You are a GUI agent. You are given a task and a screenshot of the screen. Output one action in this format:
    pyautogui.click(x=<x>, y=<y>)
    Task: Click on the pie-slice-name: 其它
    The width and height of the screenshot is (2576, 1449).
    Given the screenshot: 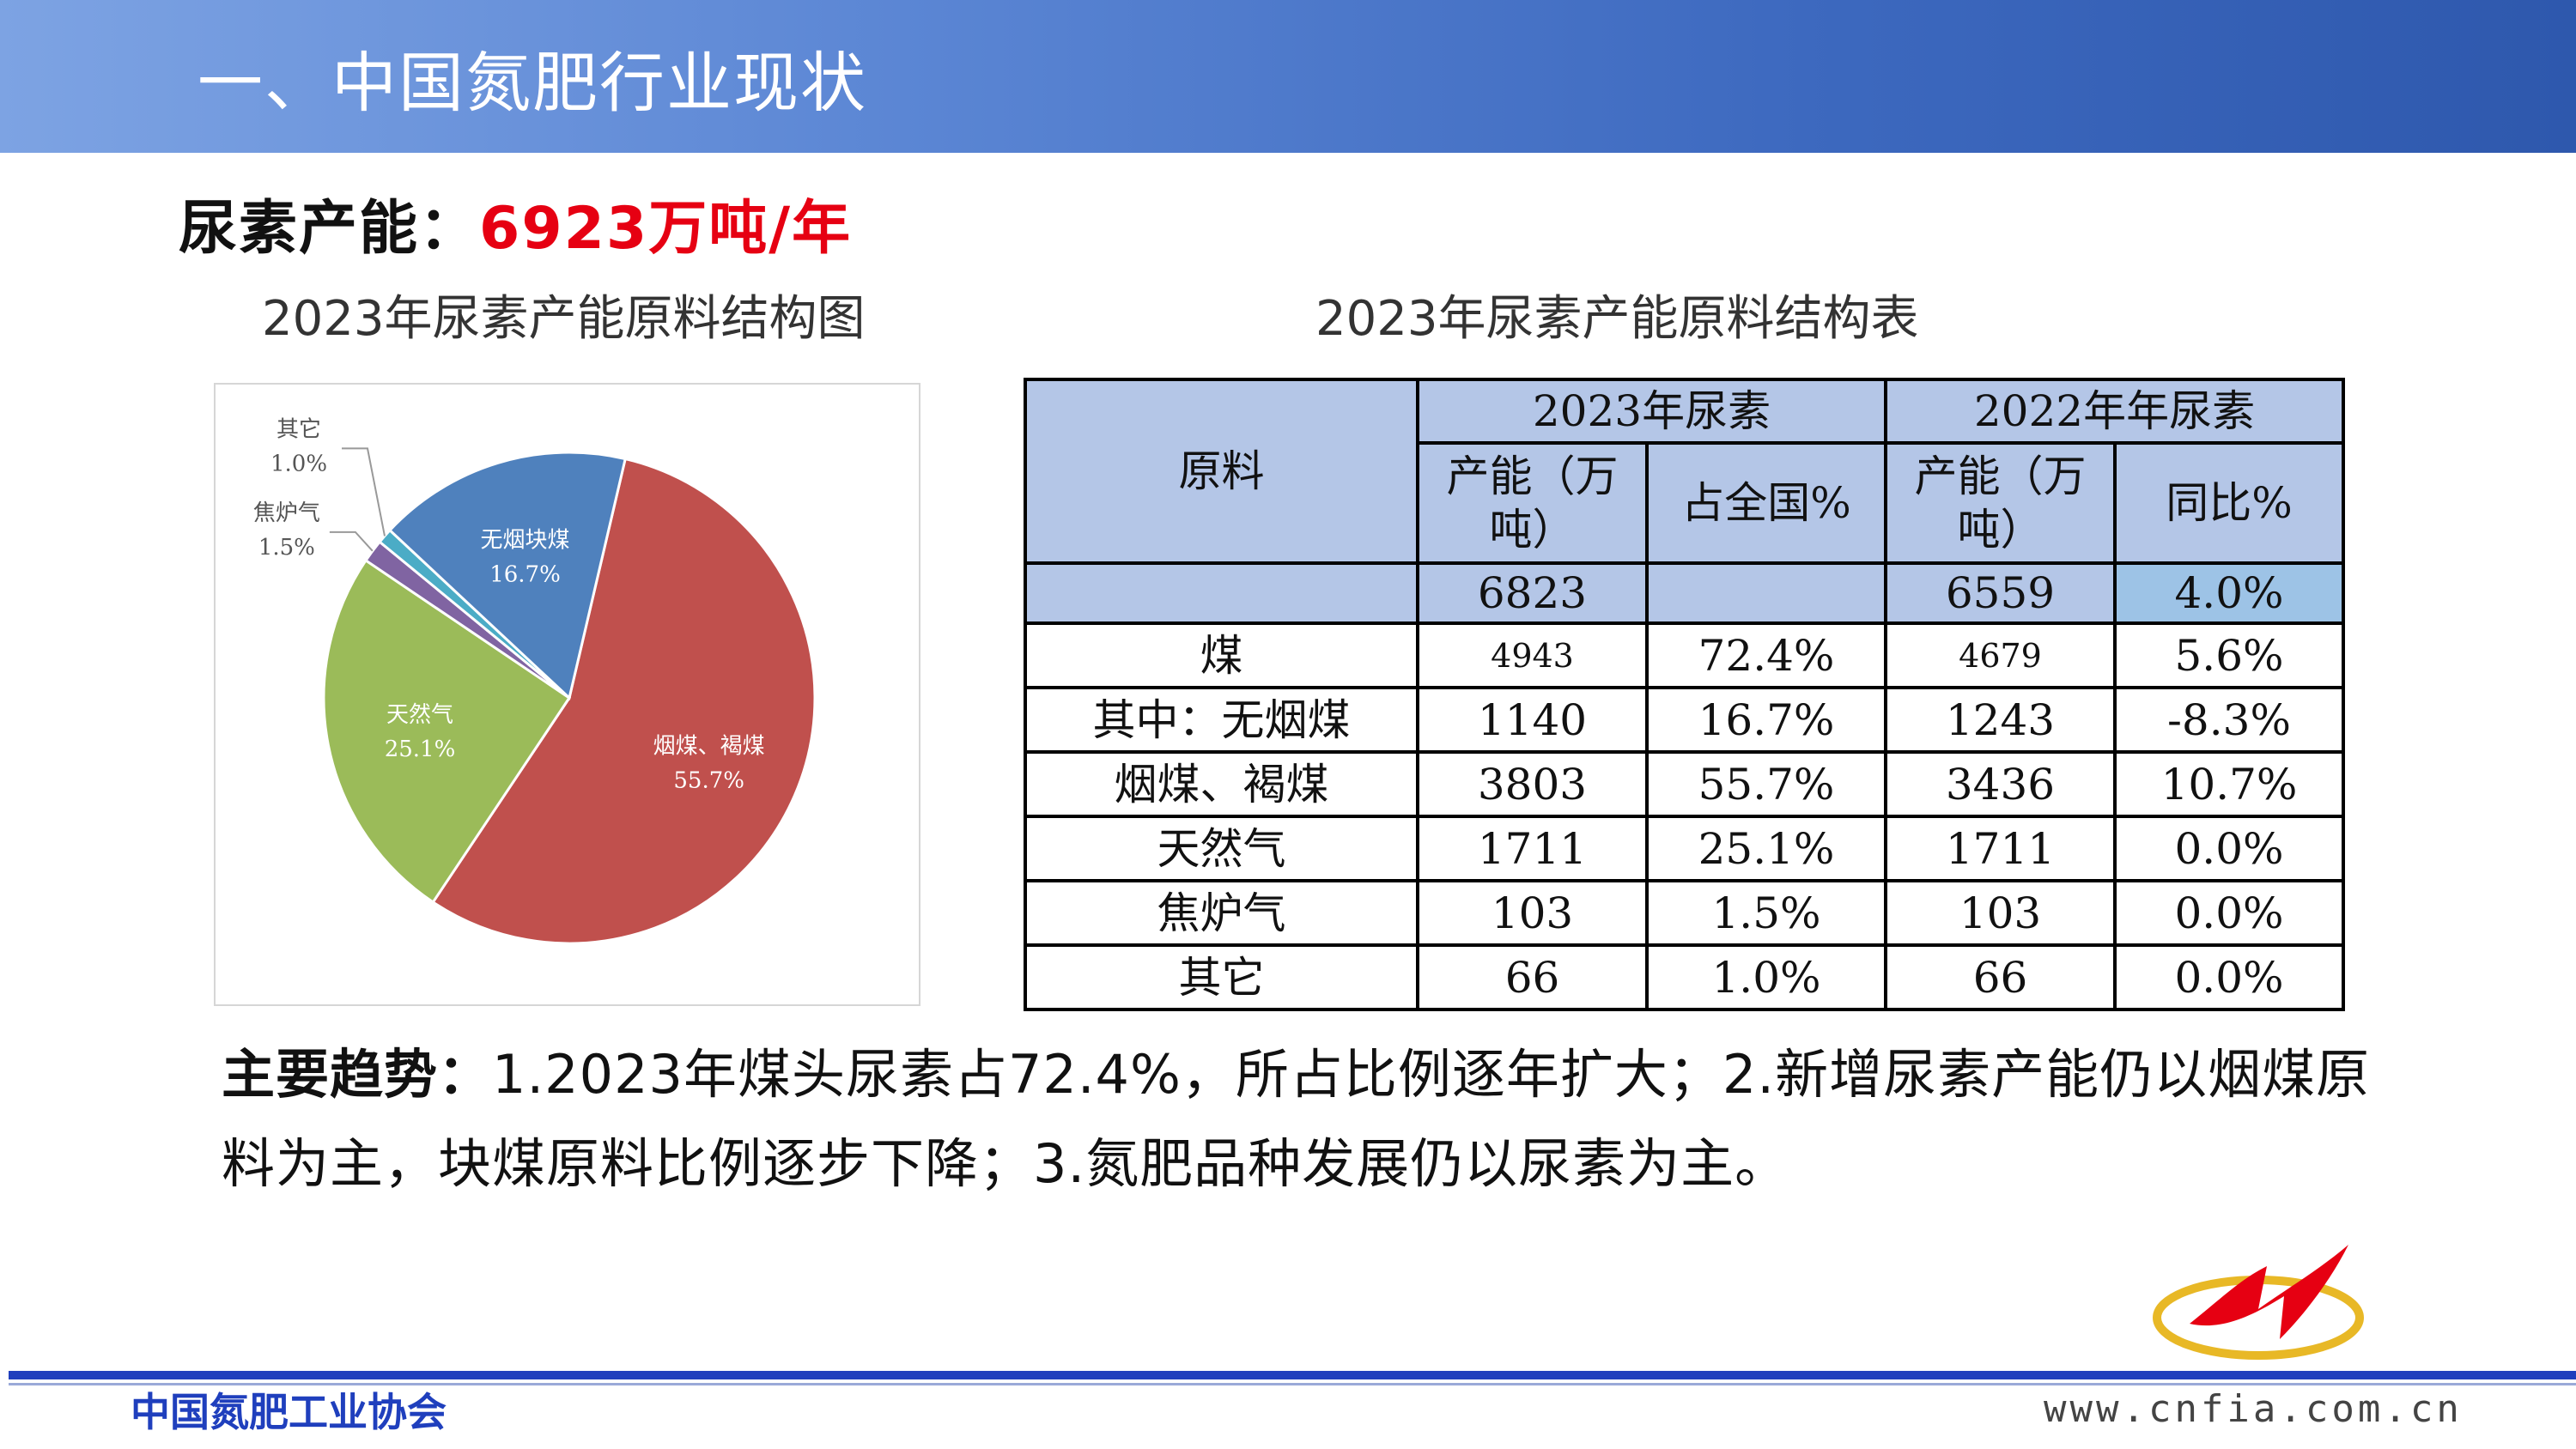 What is the action you would take?
    pyautogui.click(x=298, y=429)
    